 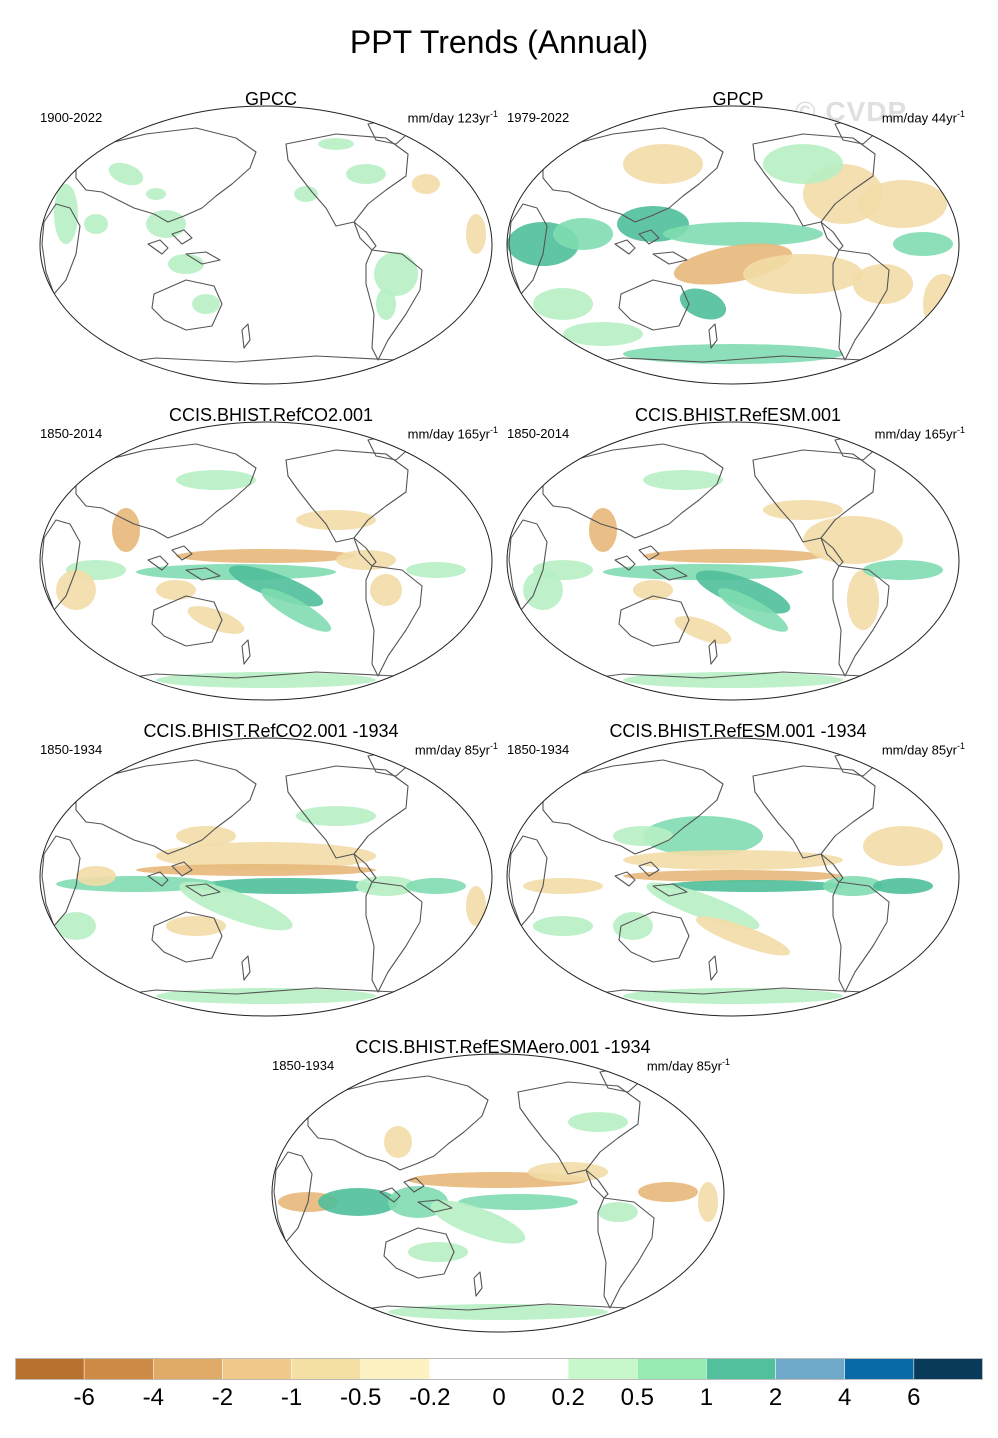 What do you see at coordinates (270, 99) in the screenshot?
I see `panel-title: GPCC` at bounding box center [270, 99].